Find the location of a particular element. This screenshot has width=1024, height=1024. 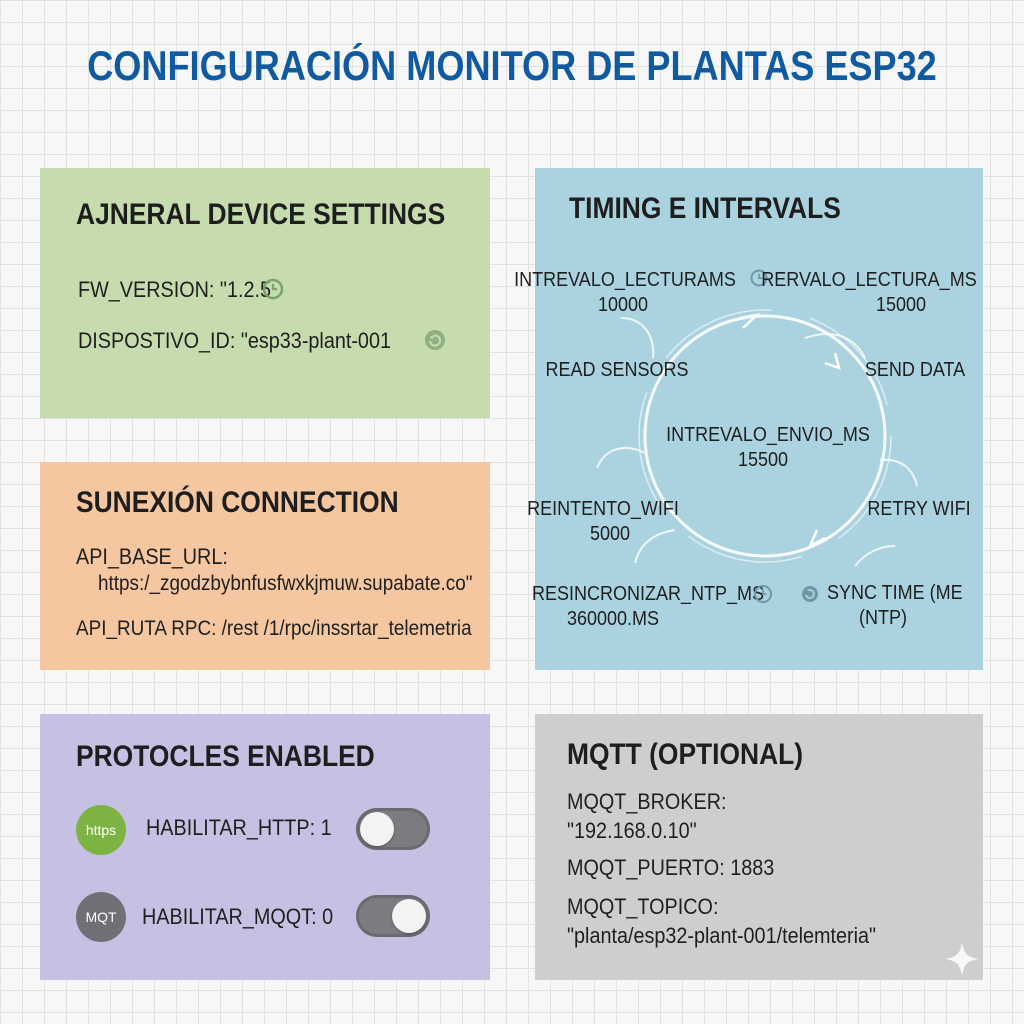

rervalo-lectura-label: RERVALO_LECTURA_MS is located at coordinates (869, 280).